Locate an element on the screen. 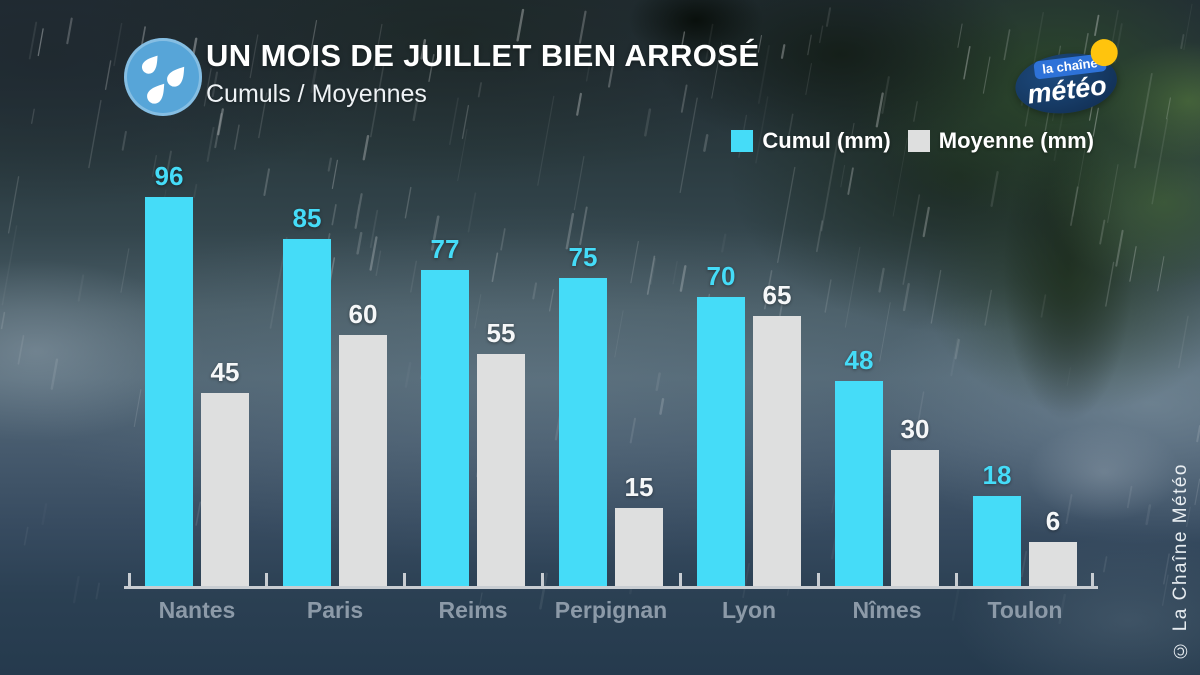  bar-with-label: 6 is located at coordinates (1053, 546).